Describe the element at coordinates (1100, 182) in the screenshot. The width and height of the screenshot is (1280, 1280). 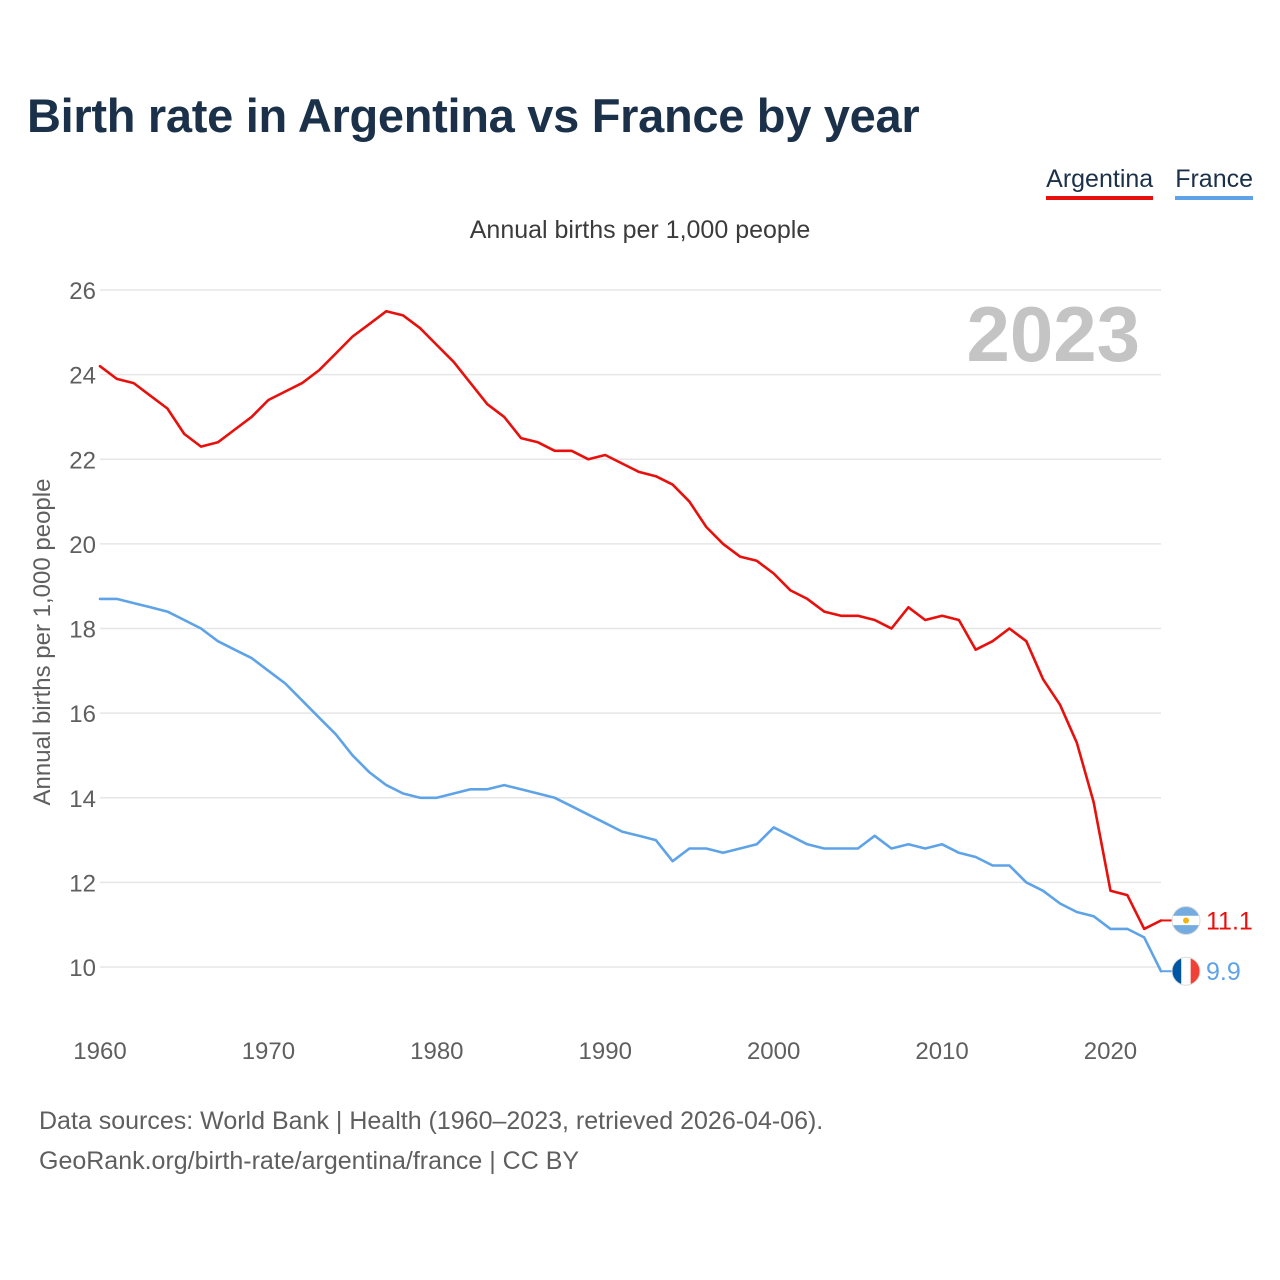
I see `legend-item-argentina: Argentina` at that location.